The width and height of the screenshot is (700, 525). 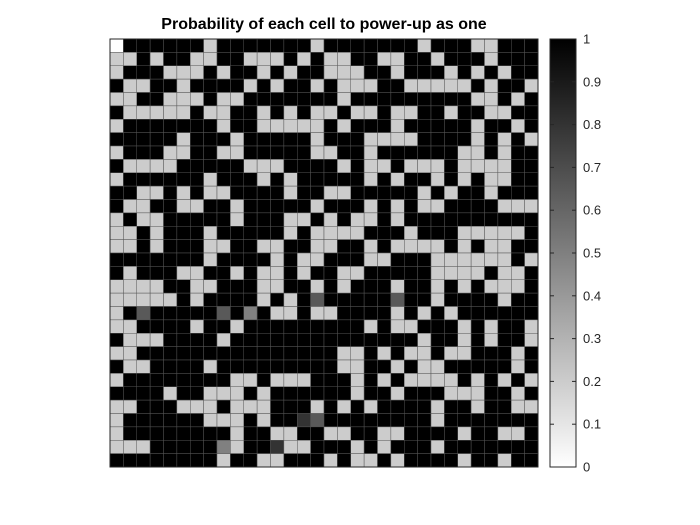 What do you see at coordinates (592, 167) in the screenshot?
I see `colorbar-tick-label: 0.7` at bounding box center [592, 167].